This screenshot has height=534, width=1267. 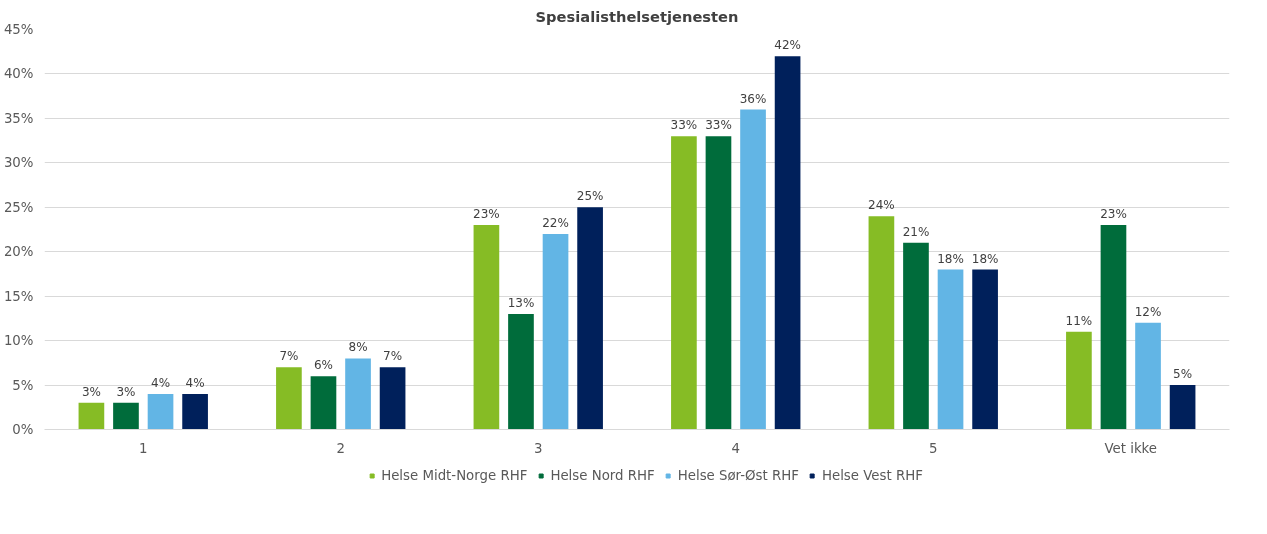 I want to click on chart-title: Spesialisthelsetjenesten, so click(x=637, y=16).